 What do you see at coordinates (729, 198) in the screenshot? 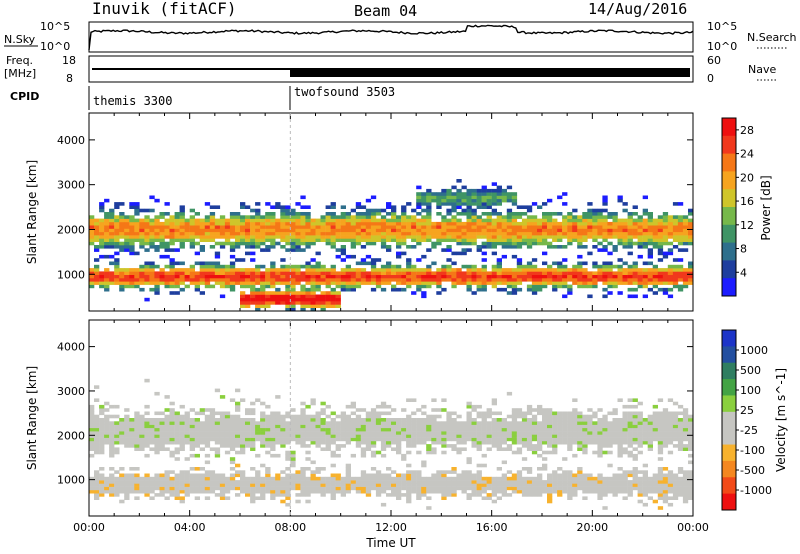
I see `power-colorbar-segment` at bounding box center [729, 198].